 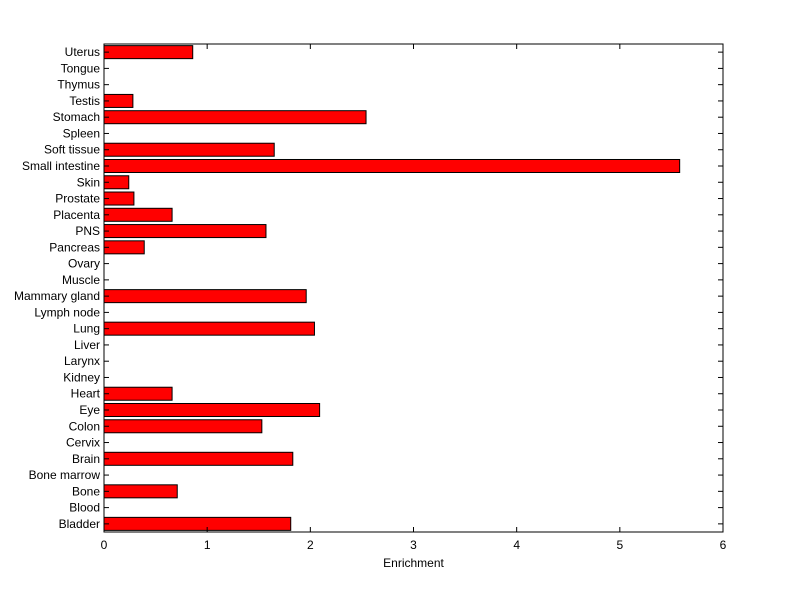 What do you see at coordinates (209, 328) in the screenshot?
I see `bar-lung` at bounding box center [209, 328].